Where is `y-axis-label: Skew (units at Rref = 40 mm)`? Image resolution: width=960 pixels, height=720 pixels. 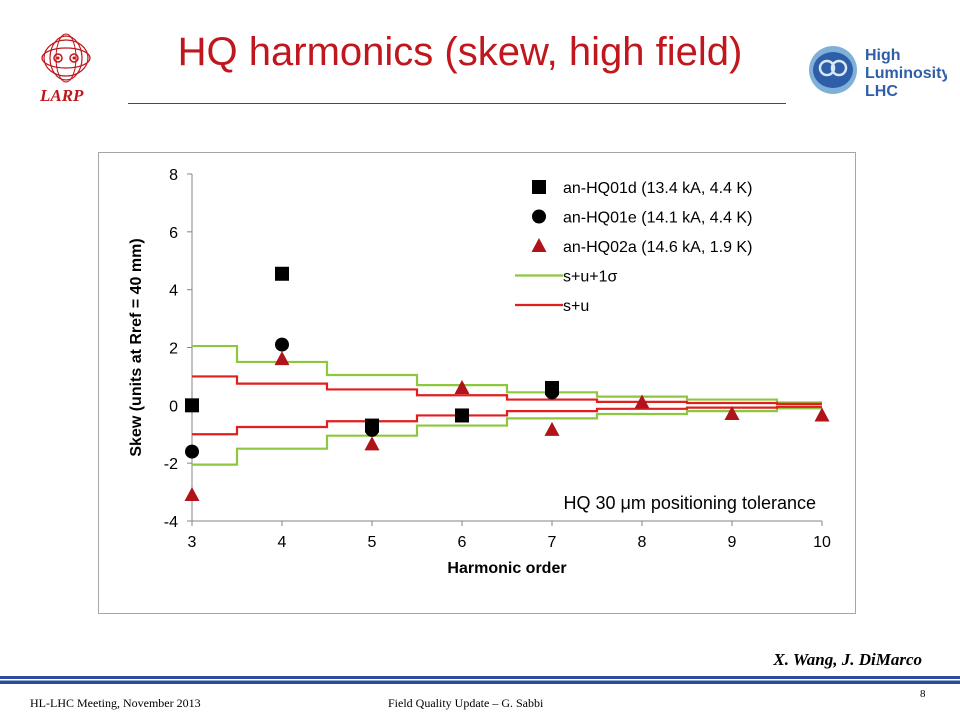
y-axis-label: Skew (units at Rref = 40 mm) is located at coordinates (136, 347).